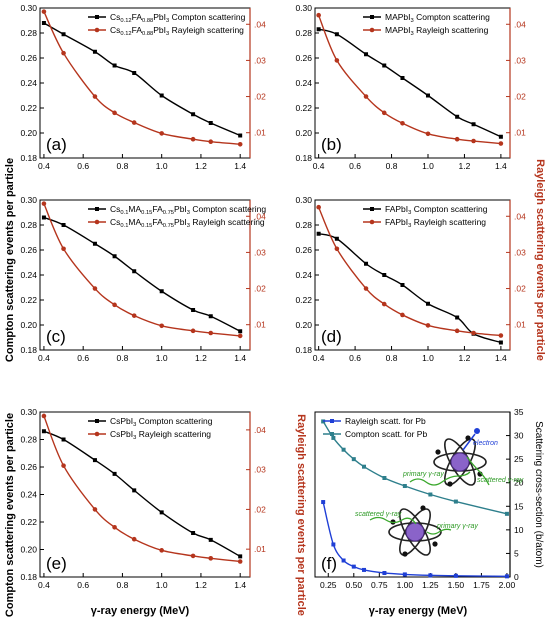  I want to click on legend-label-part: FAPbI, so click(396, 222).